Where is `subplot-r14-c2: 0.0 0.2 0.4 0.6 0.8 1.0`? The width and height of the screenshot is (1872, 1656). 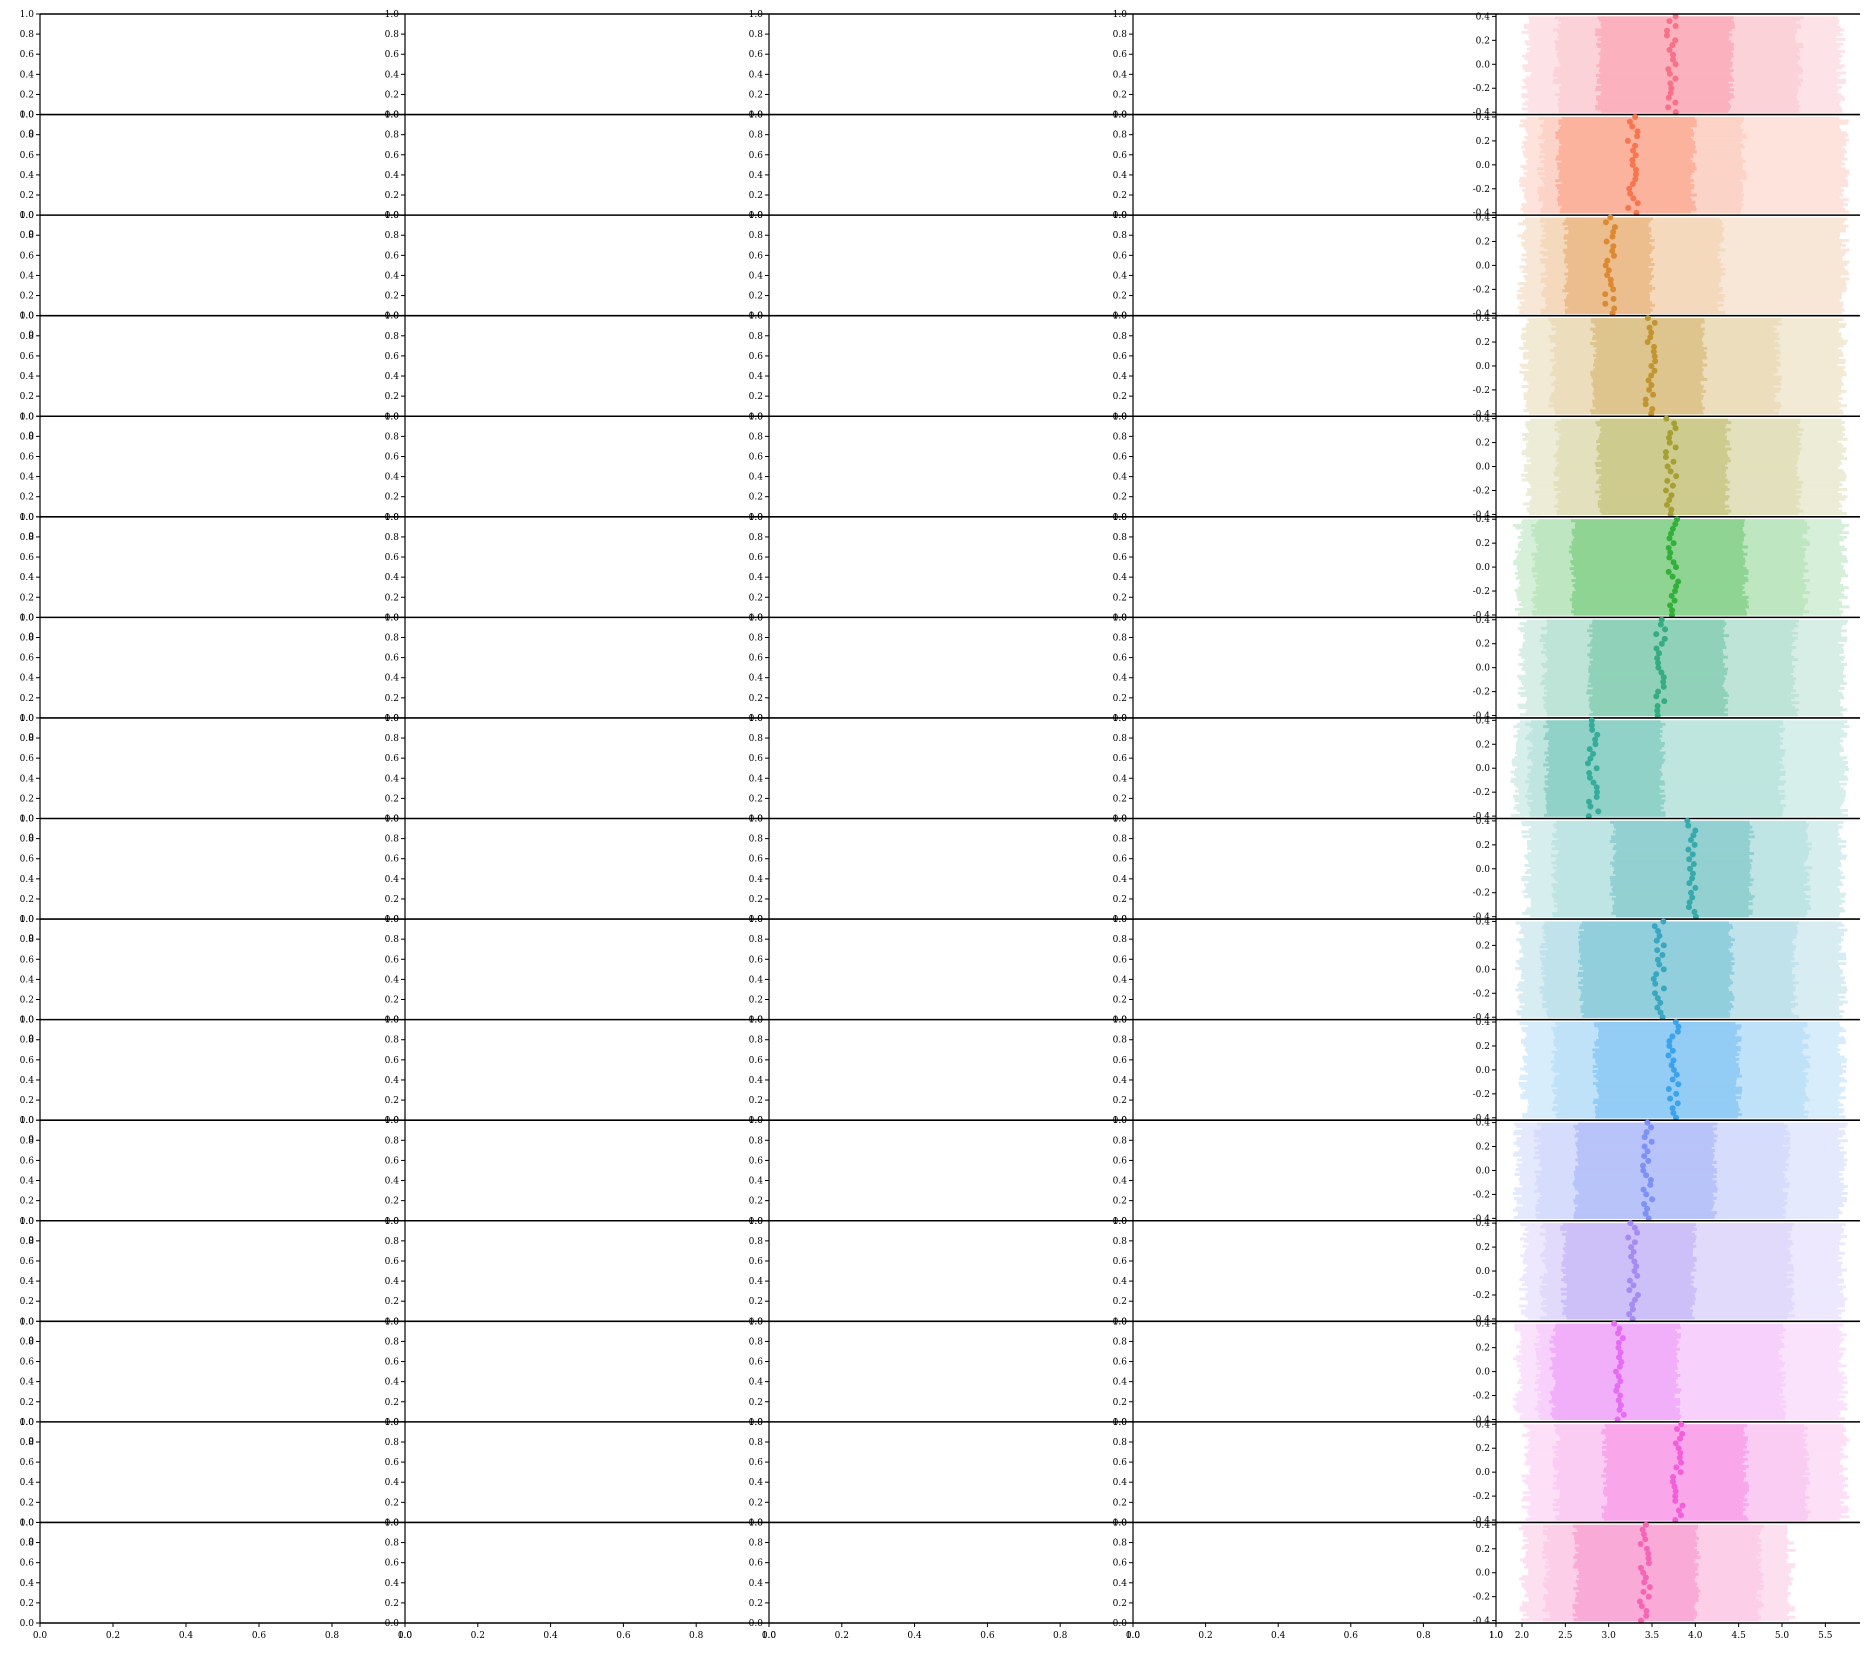
subplot-r14-c2: 0.0 0.2 0.4 0.6 0.8 1.0 is located at coordinates (941, 1473).